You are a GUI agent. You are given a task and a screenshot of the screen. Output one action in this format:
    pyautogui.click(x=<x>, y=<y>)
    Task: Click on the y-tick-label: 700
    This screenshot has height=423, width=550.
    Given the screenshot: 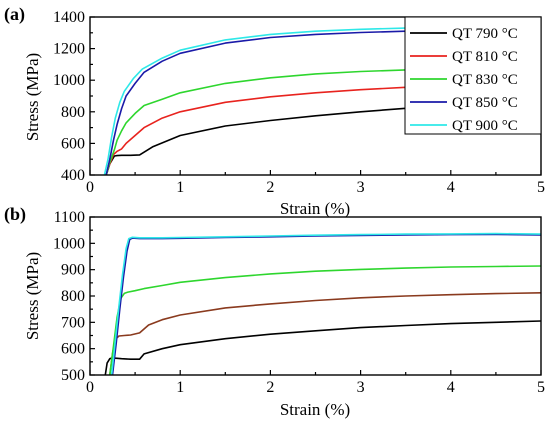 What is the action you would take?
    pyautogui.click(x=73, y=322)
    